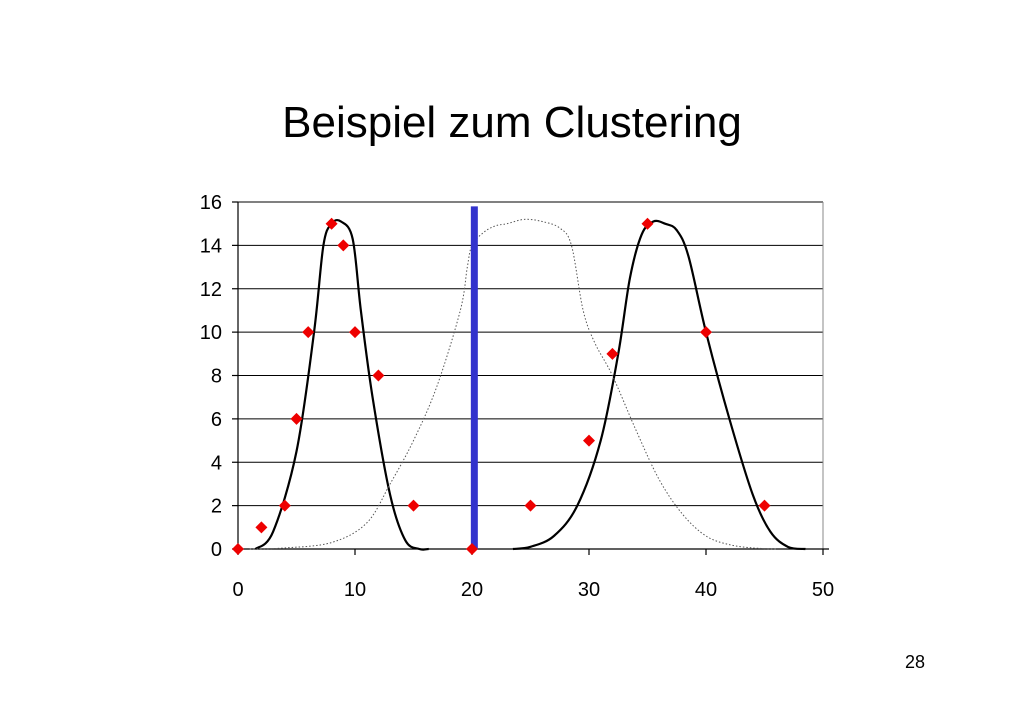 The image size is (1024, 709). Describe the element at coordinates (355, 590) in the screenshot. I see `x-tick-label-10: 10` at that location.